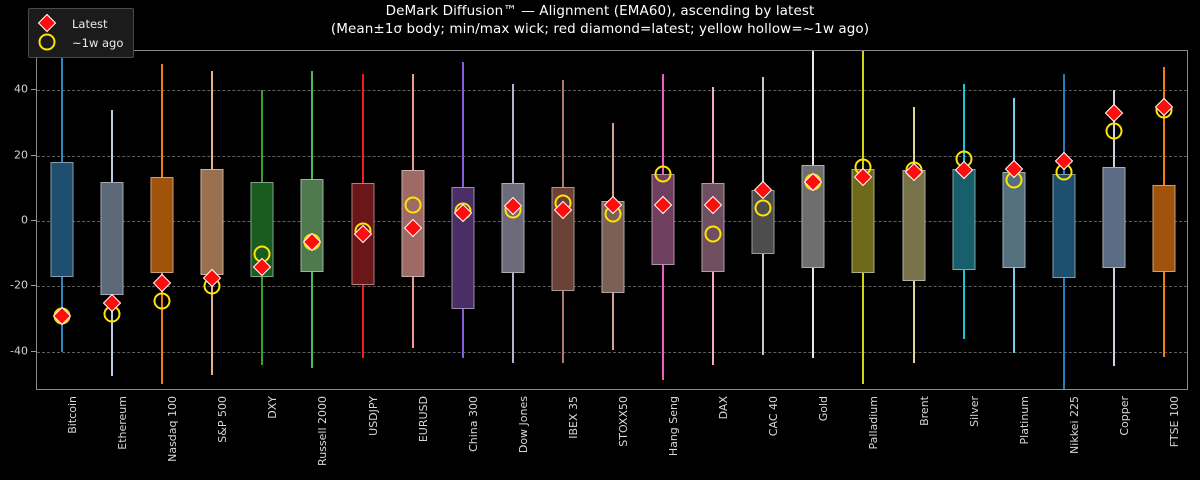 This screenshot has width=1200, height=480. I want to click on y-axis-tick-label: -20, so click(19, 285).